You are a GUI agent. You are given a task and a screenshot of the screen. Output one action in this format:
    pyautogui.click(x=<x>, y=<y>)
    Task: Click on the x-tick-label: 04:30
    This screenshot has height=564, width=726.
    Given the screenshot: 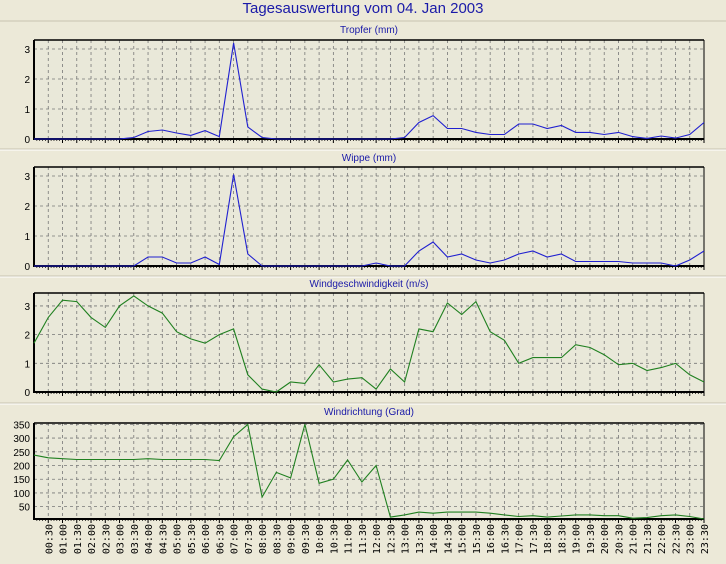 What is the action you would take?
    pyautogui.click(x=163, y=539)
    